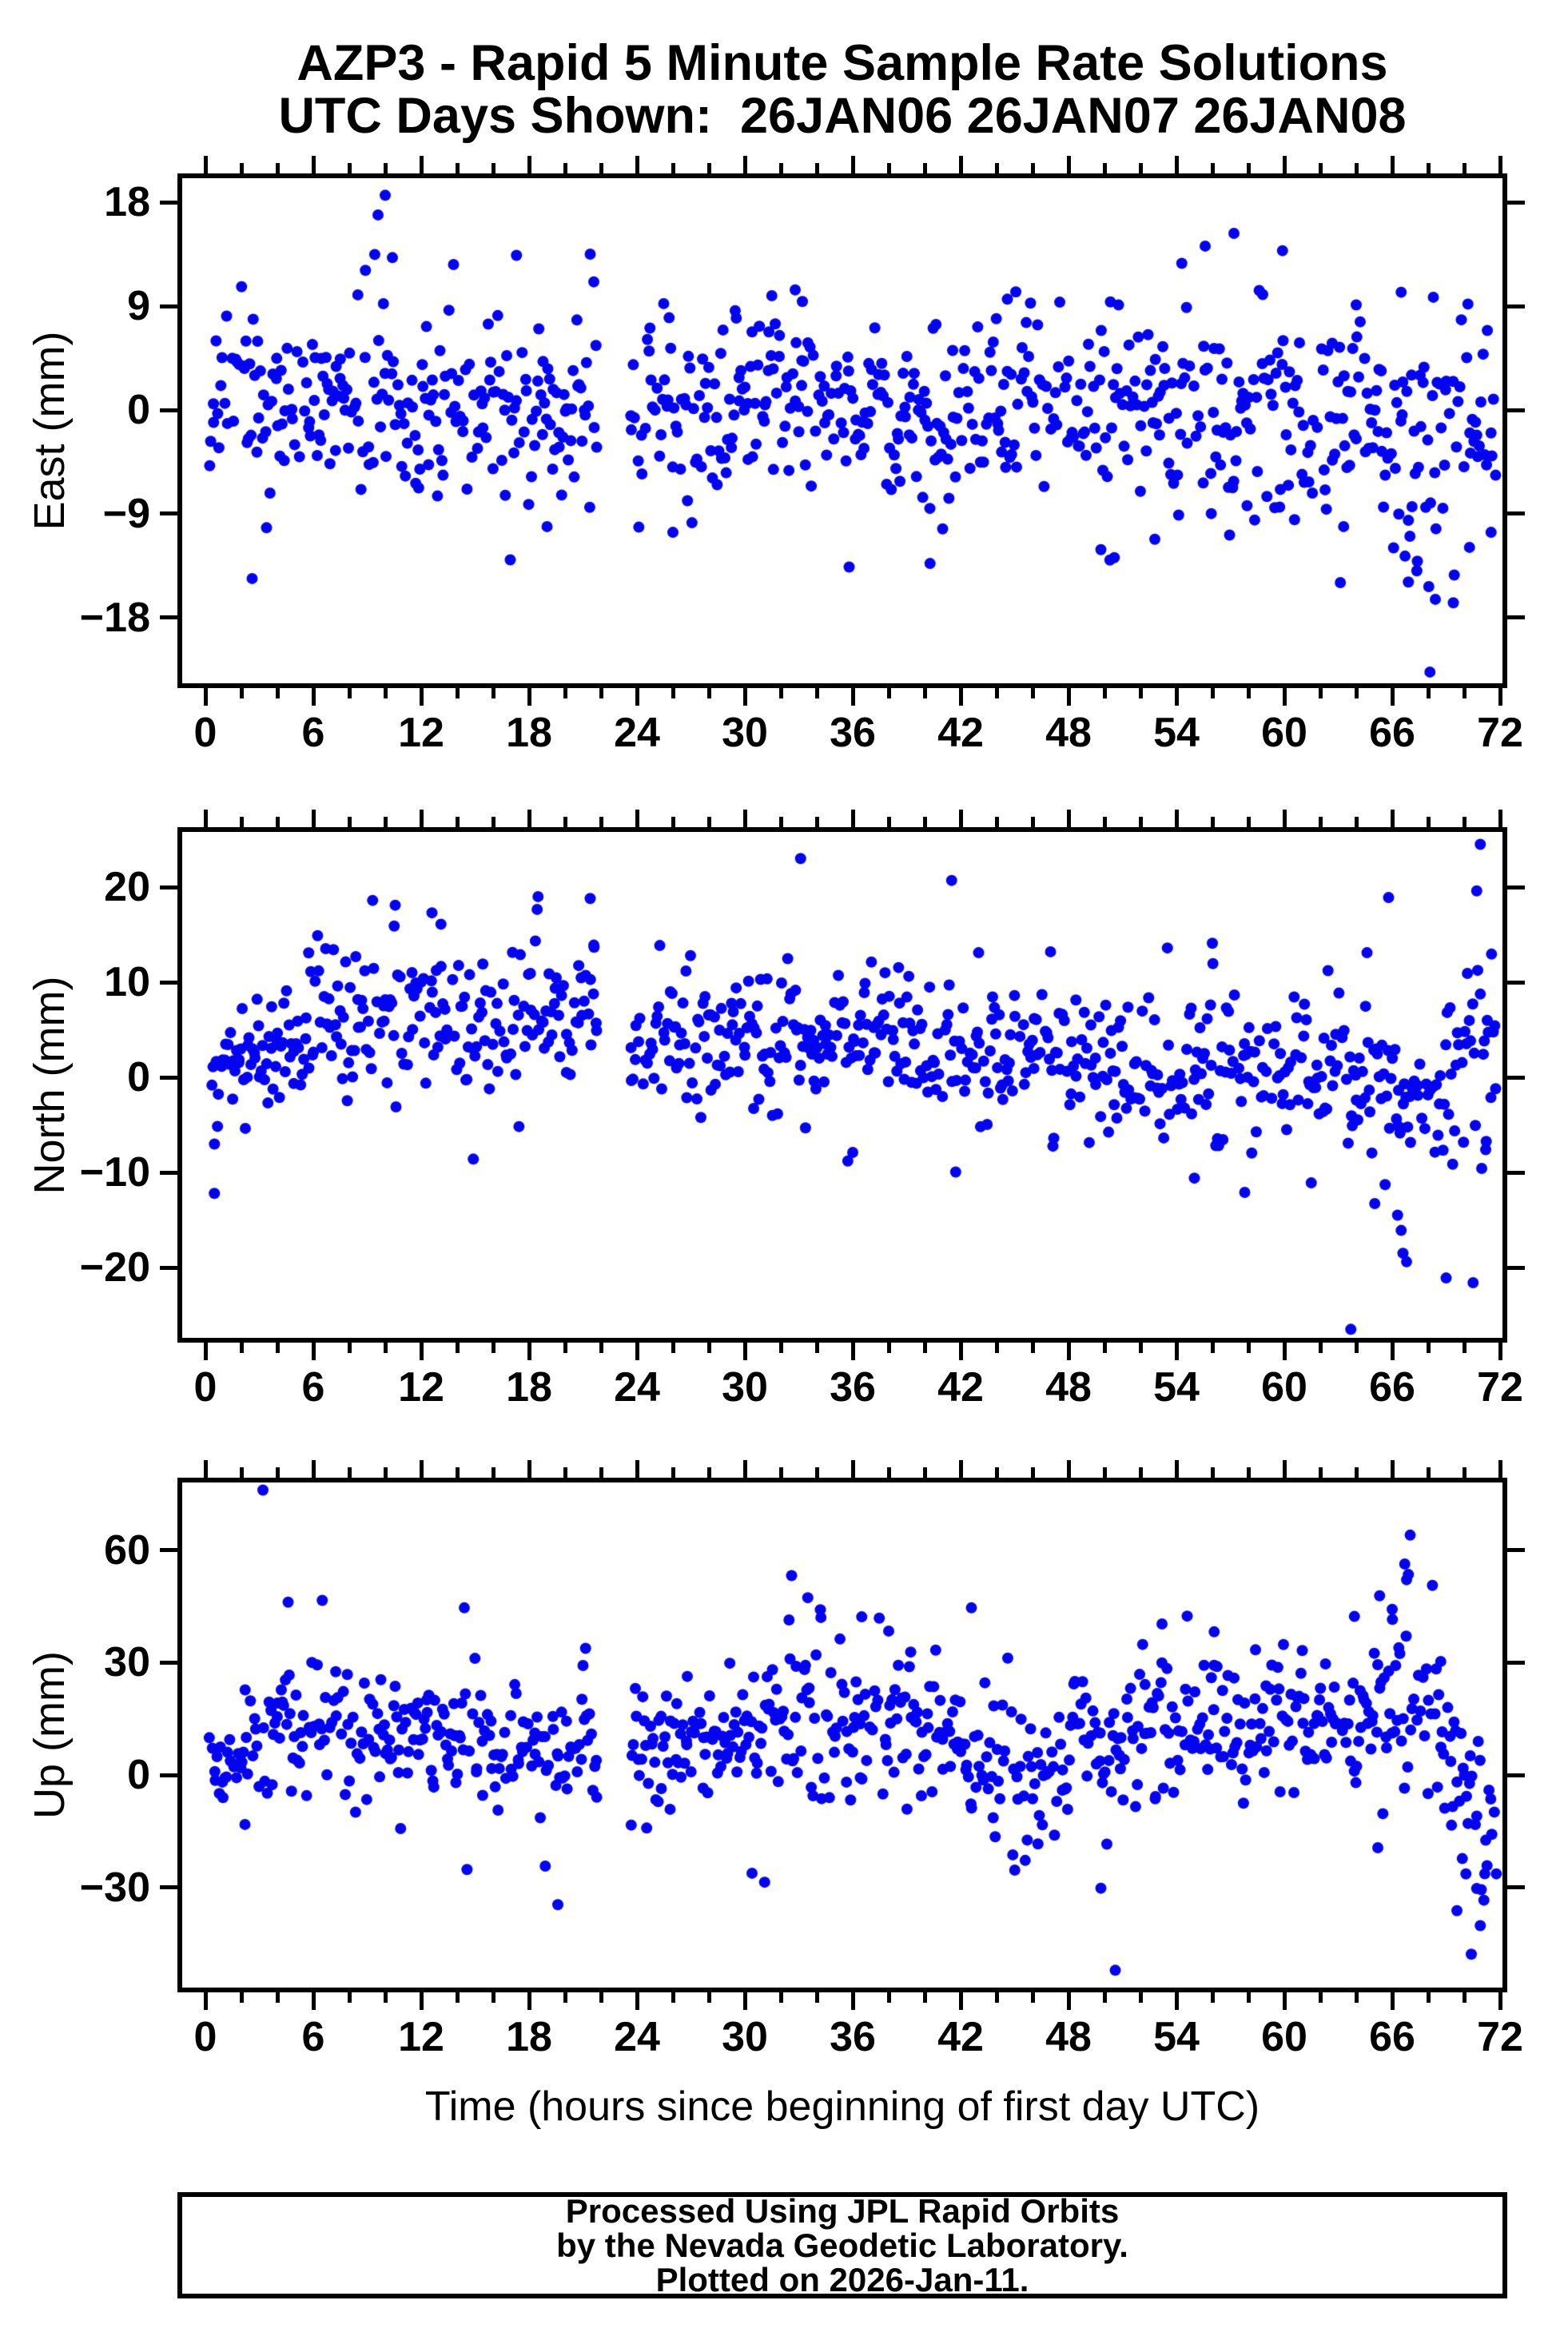 This screenshot has width=1568, height=2348. What do you see at coordinates (127, 1550) in the screenshot?
I see `y-tick-label: 60` at bounding box center [127, 1550].